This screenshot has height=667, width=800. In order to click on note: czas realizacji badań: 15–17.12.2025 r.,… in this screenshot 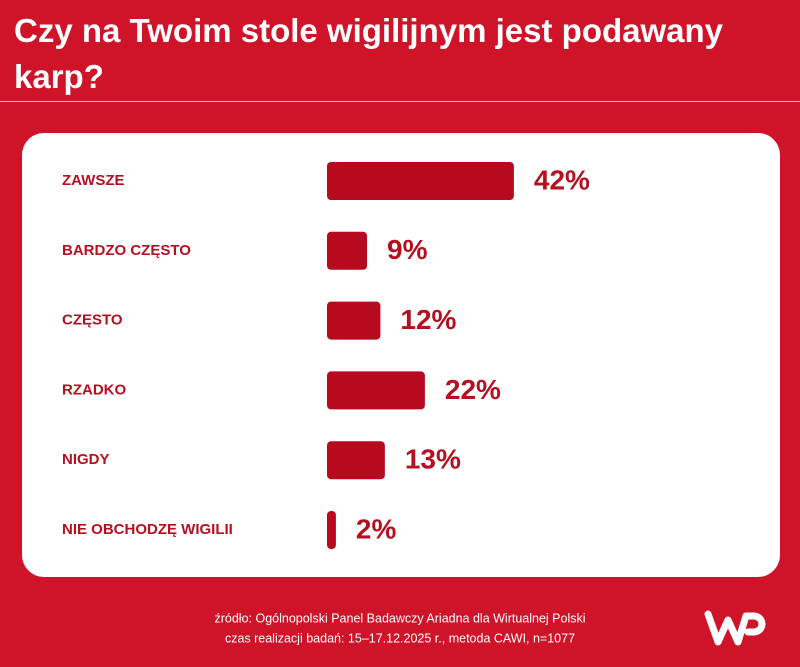, I will do `click(400, 638)`.